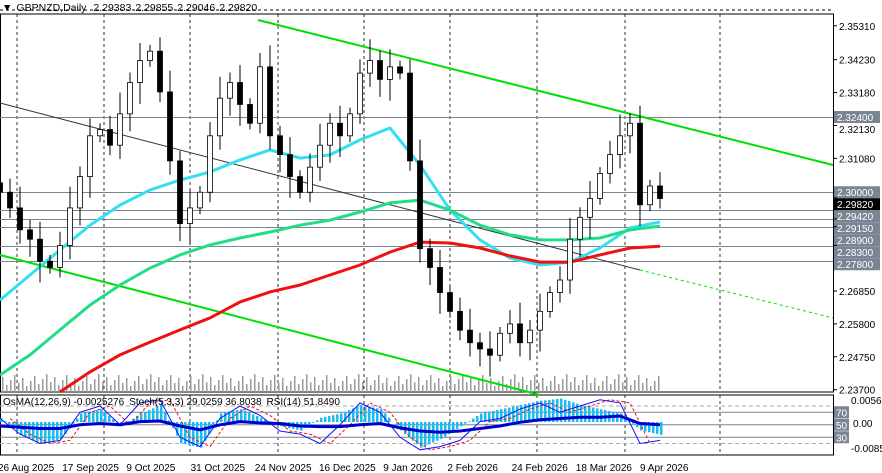  Describe the element at coordinates (855, 265) in the screenshot. I see `price-level-label: 2.27800` at that location.